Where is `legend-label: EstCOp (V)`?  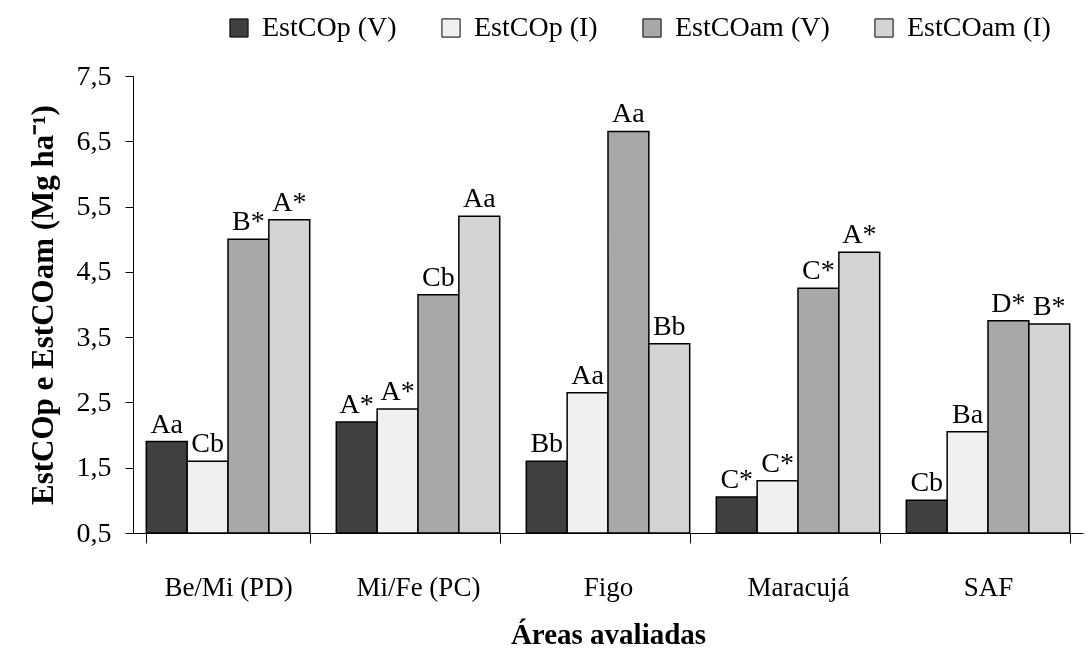
legend-label: EstCOp (V) is located at coordinates (329, 26).